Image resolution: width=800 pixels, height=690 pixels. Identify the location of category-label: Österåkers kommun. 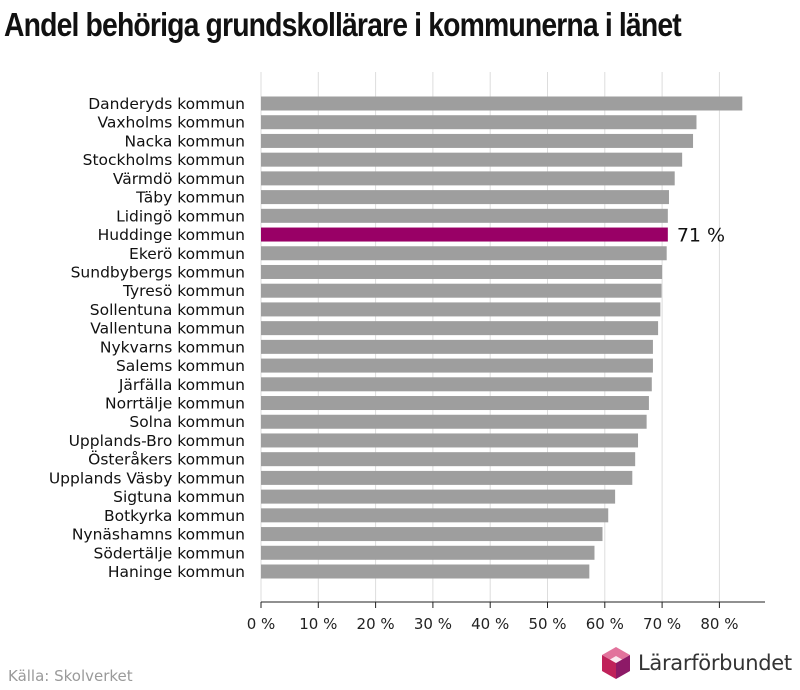
(166, 459).